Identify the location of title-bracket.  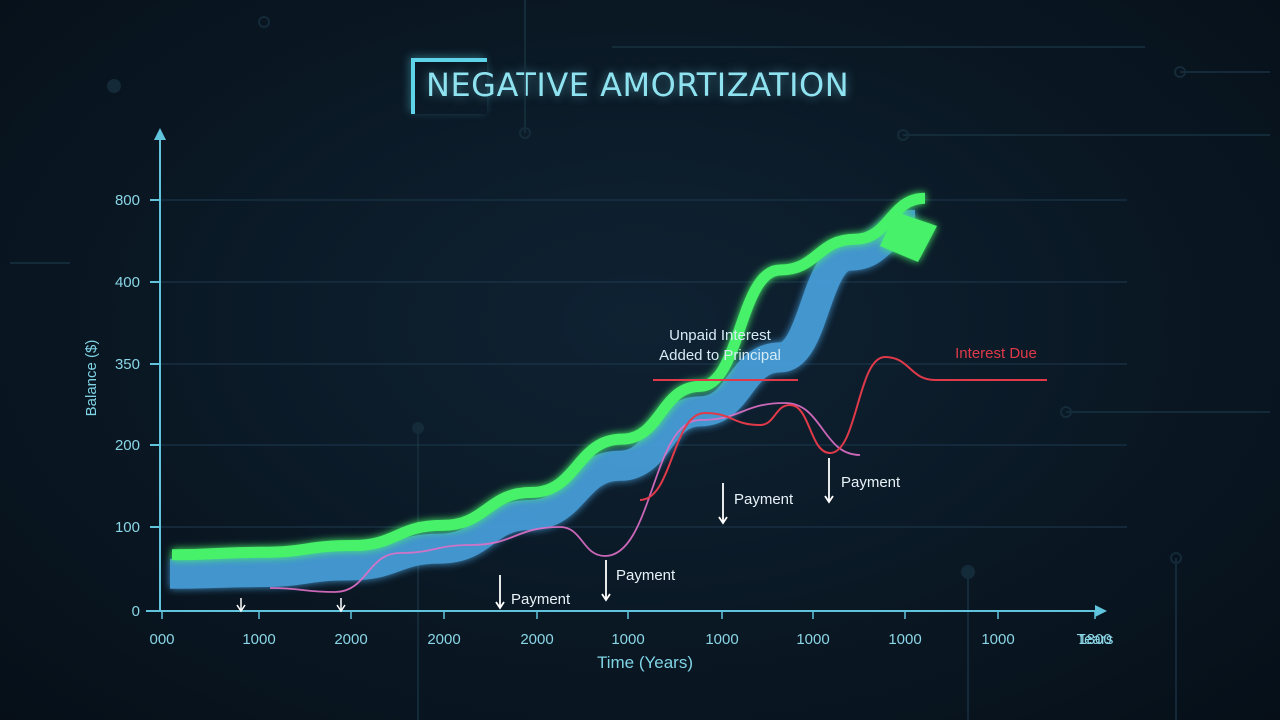
(449, 86).